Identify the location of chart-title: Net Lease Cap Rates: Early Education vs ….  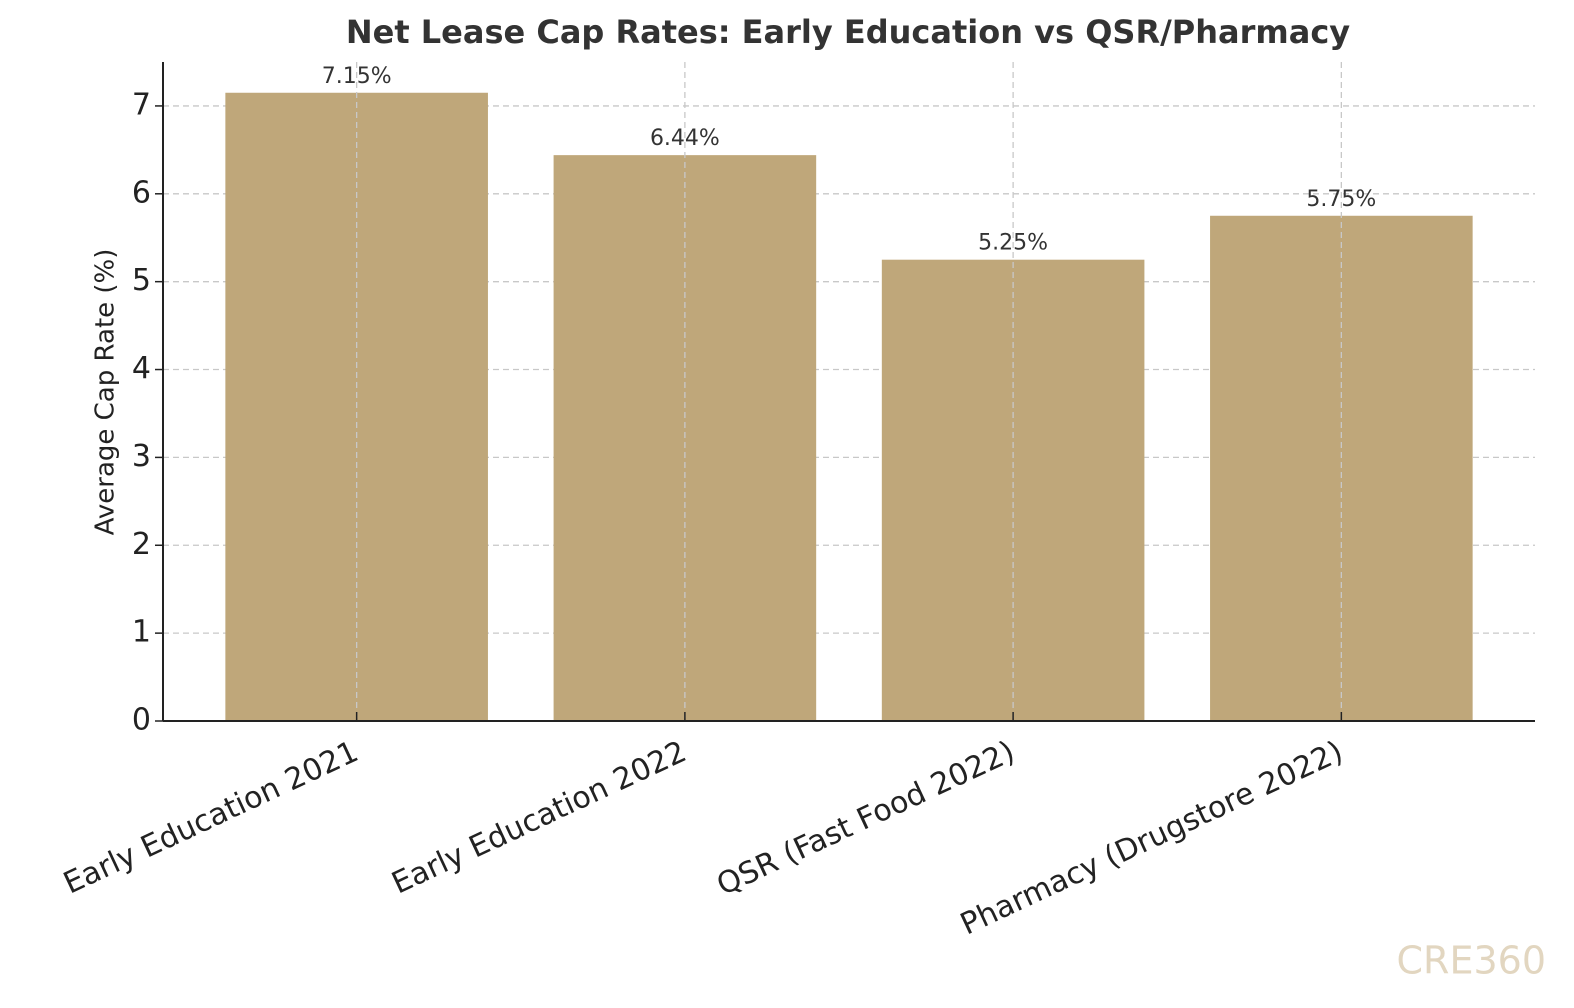
(848, 32).